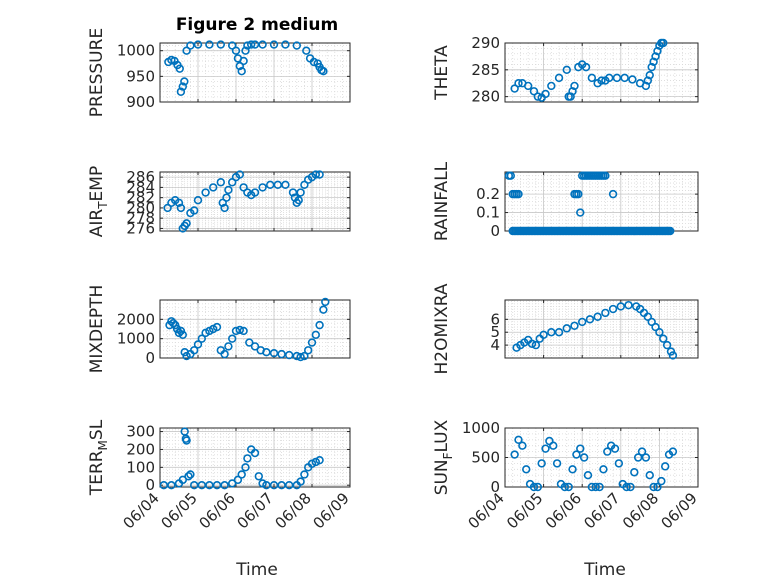  Describe the element at coordinates (331, 510) in the screenshot. I see `x-tick-label: 06/09` at that location.